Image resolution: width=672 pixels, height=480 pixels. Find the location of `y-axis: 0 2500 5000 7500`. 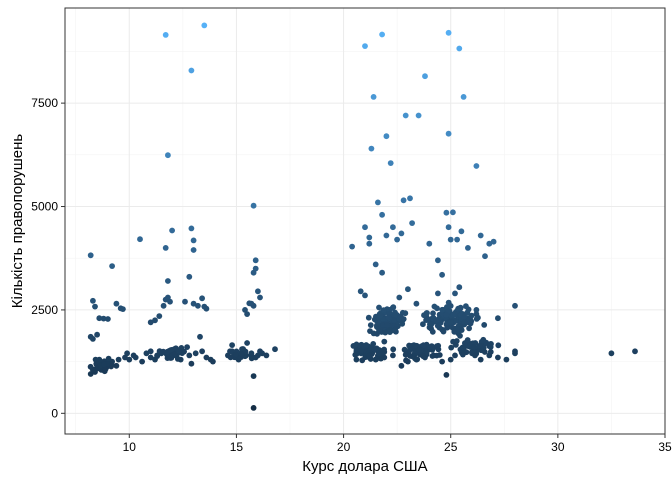

y-axis: 0 2500 5000 7500 is located at coordinates (48, 258).